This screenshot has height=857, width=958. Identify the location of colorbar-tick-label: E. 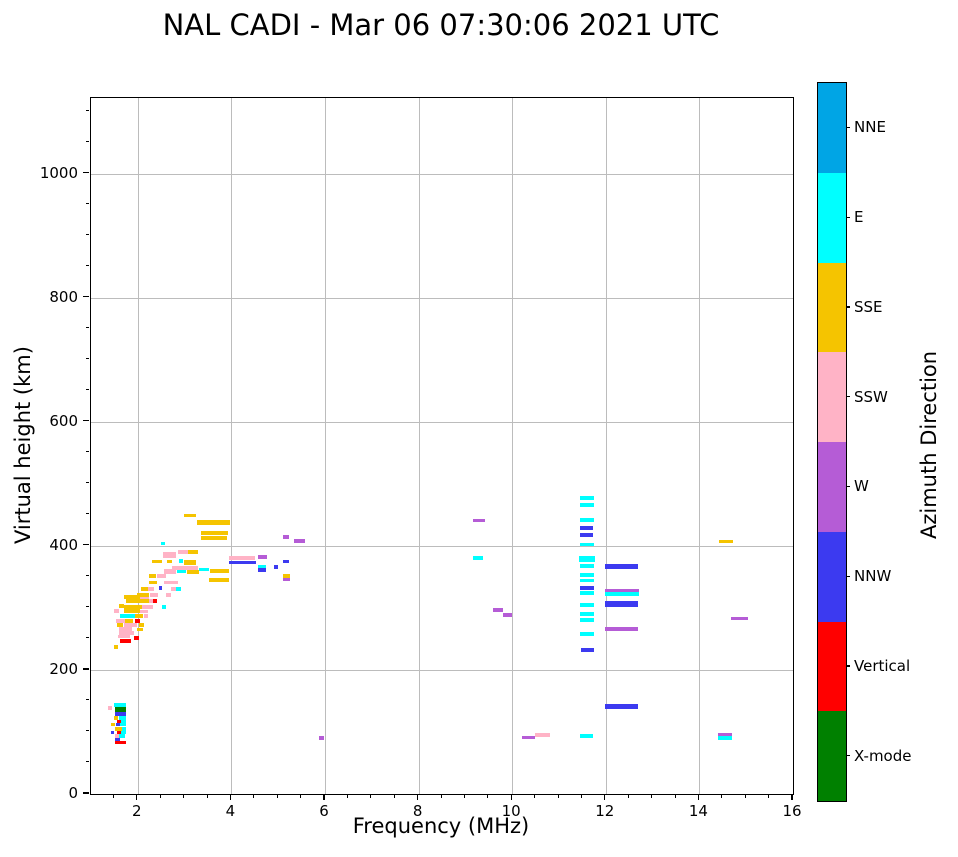
(859, 217).